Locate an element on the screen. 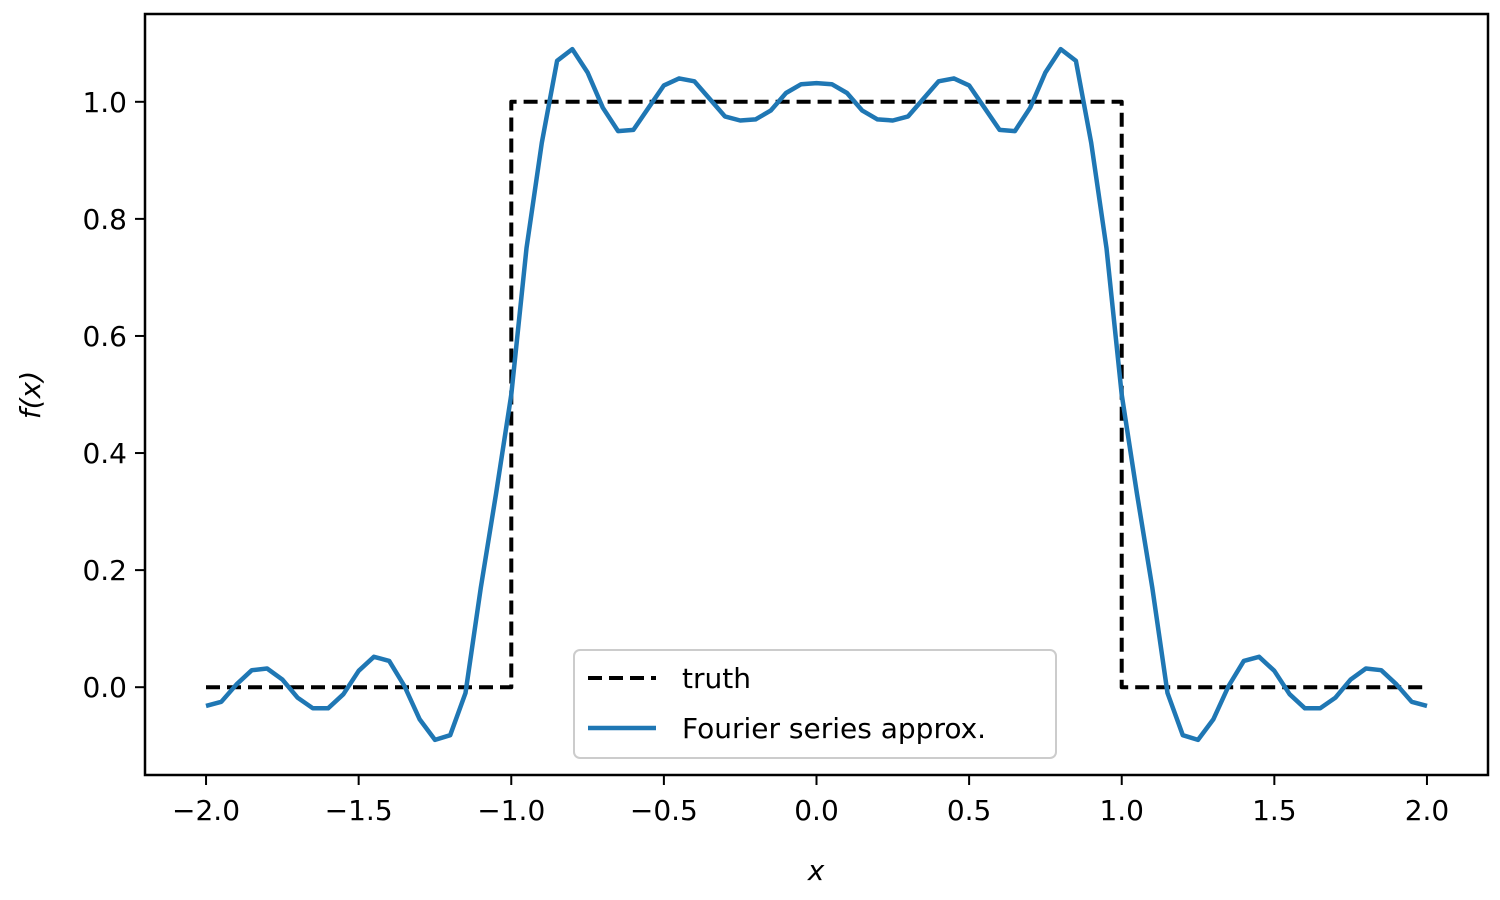  x-tick-label: −2.0 is located at coordinates (206, 810).